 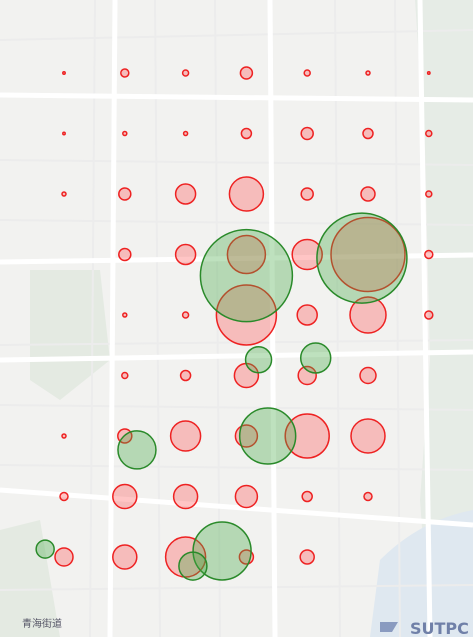 I want to click on logo: SUTPC, so click(x=424, y=628).